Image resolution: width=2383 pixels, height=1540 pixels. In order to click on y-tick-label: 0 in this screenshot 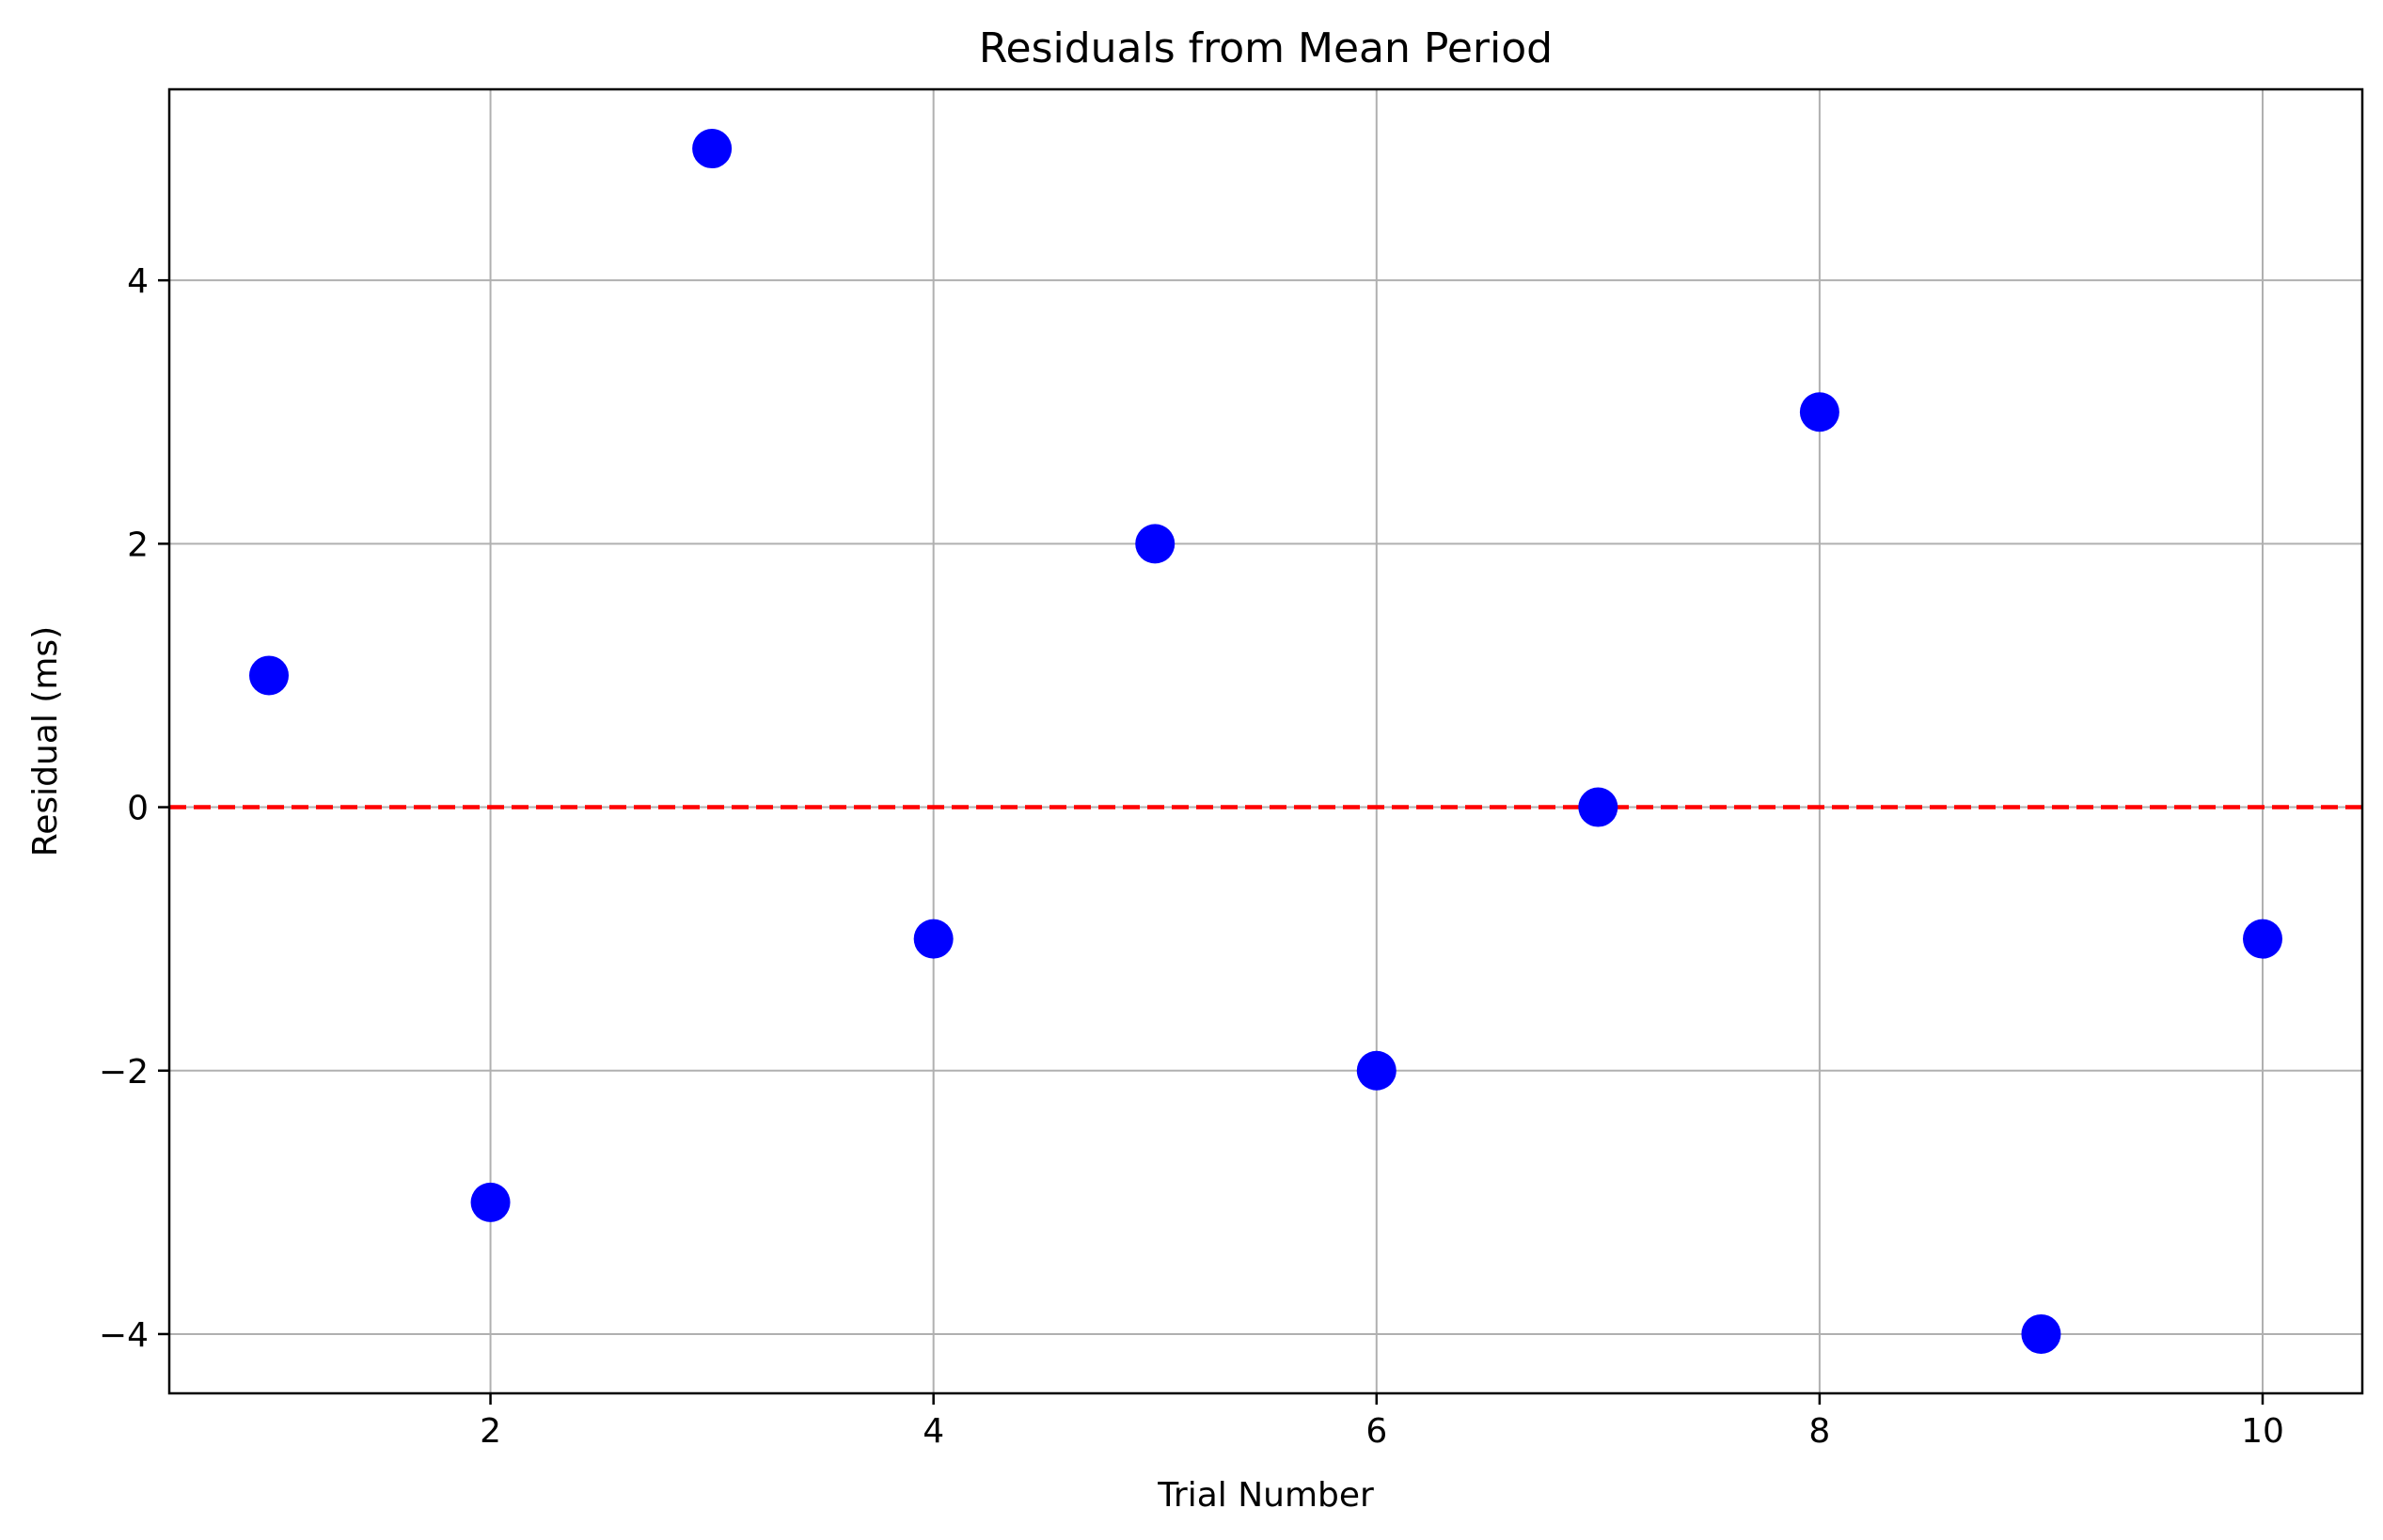, I will do `click(138, 809)`.